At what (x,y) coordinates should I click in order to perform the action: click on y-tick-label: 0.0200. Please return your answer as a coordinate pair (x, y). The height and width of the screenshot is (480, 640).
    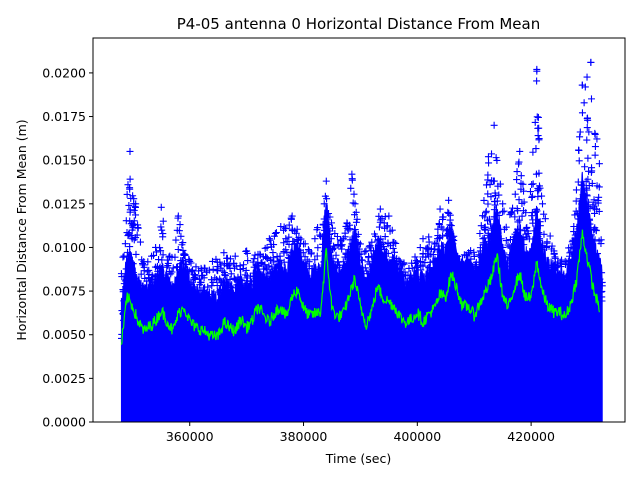
    Looking at the image, I should click on (64, 72).